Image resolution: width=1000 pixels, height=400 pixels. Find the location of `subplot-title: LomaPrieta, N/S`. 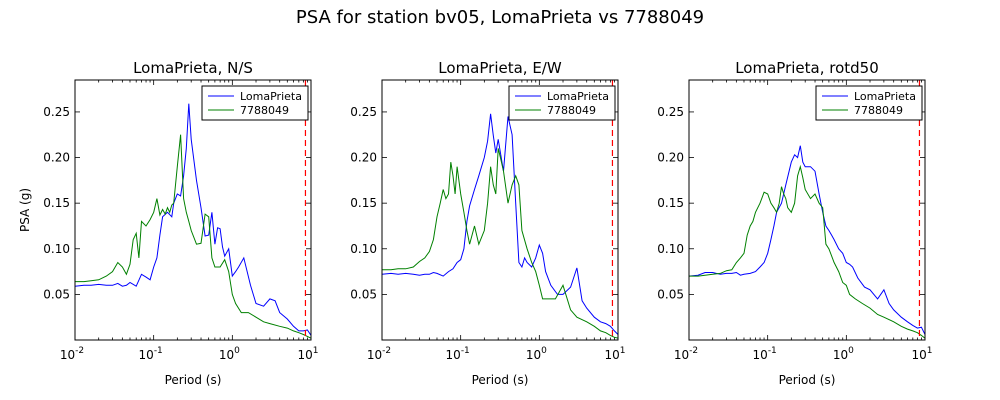

subplot-title: LomaPrieta, N/S is located at coordinates (193, 68).